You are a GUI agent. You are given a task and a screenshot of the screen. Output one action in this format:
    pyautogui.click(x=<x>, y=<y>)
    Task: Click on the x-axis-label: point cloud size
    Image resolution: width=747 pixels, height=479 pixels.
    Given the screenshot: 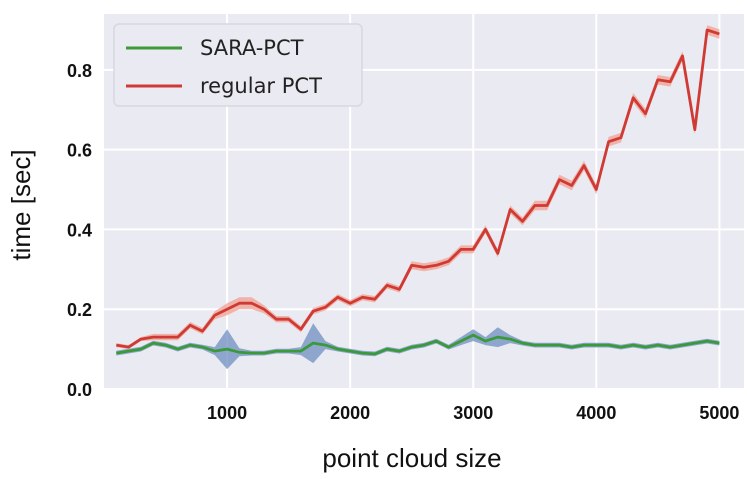 What is the action you would take?
    pyautogui.click(x=411, y=458)
    